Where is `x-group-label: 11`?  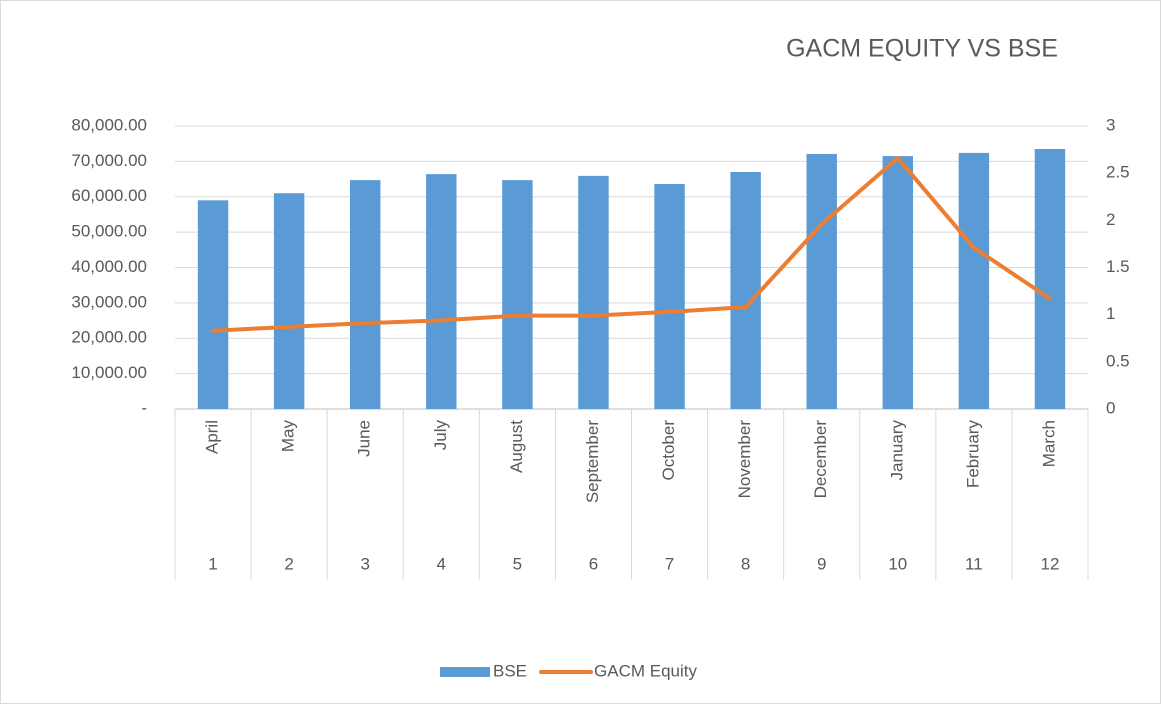 x-group-label: 11 is located at coordinates (974, 563).